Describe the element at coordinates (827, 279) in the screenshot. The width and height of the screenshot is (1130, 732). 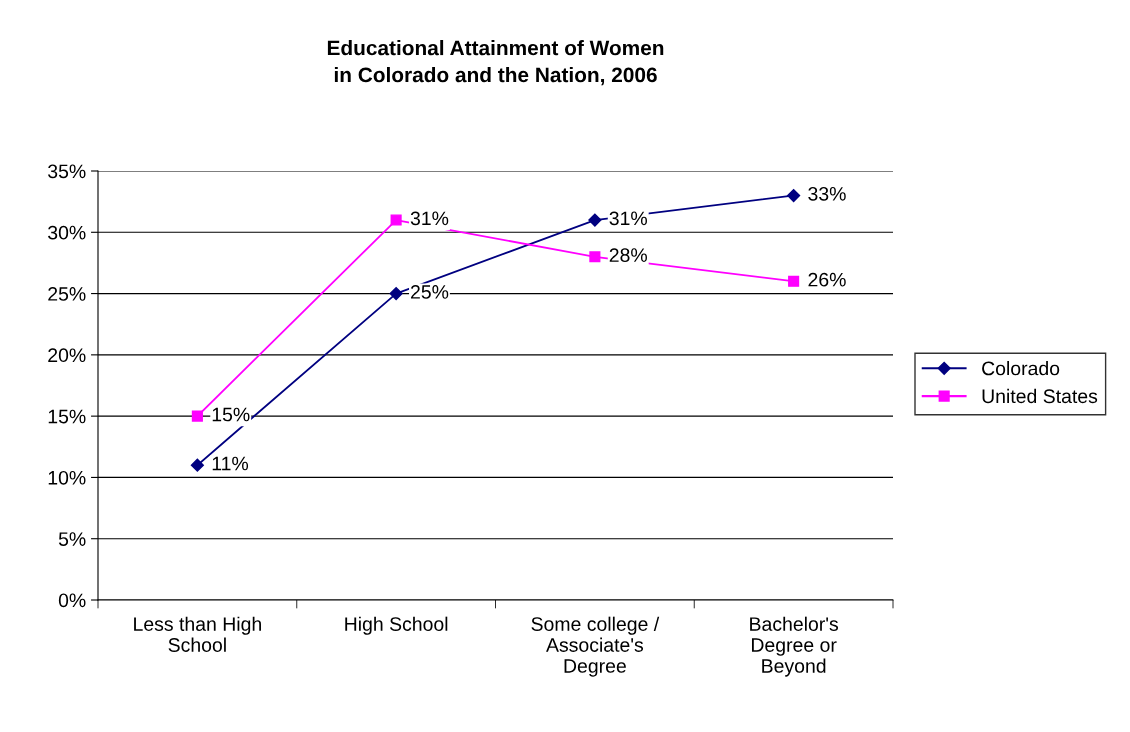
I see `data-label: 26%` at that location.